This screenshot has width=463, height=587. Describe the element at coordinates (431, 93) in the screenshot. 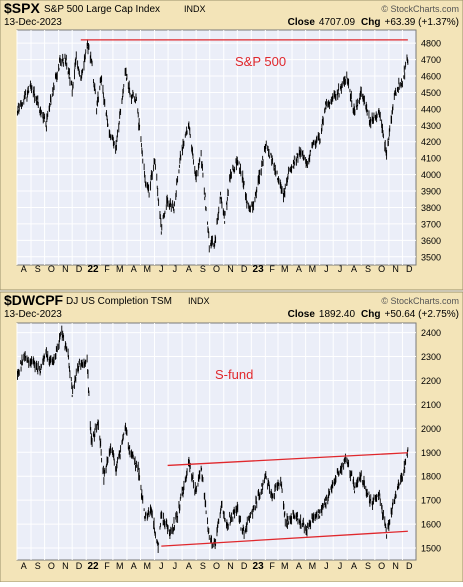

I see `y-tick-label: 4500` at that location.